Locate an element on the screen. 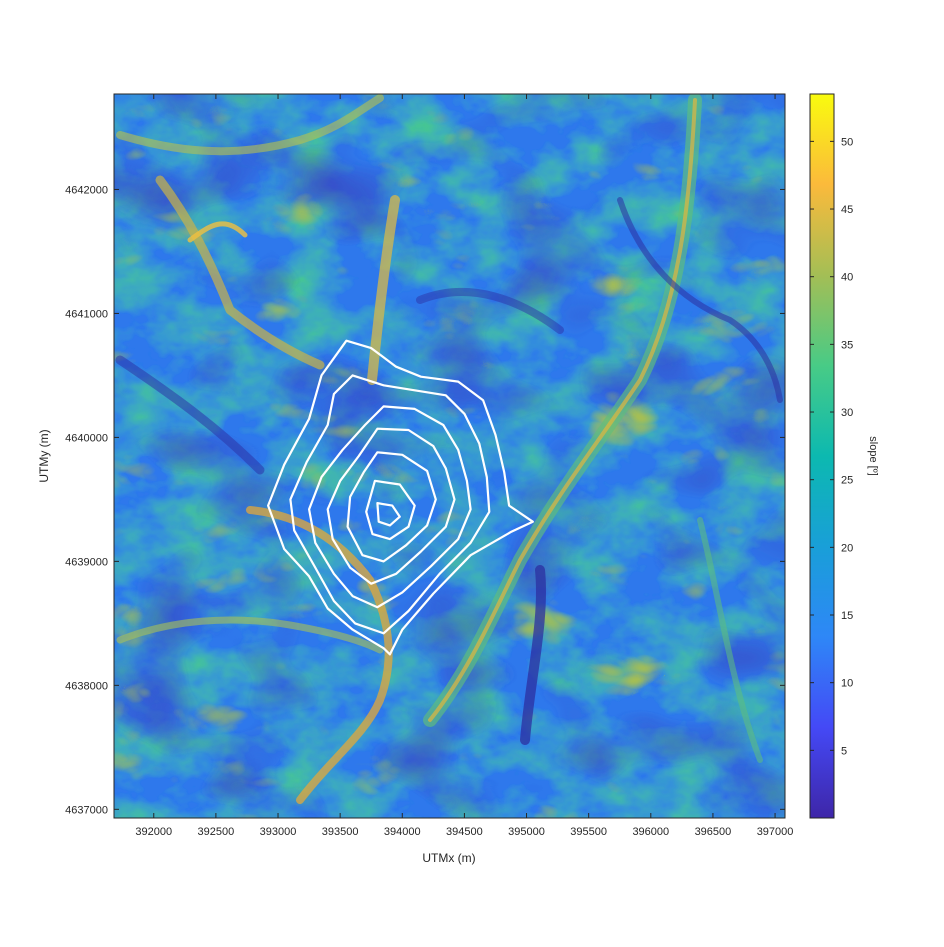 The image size is (944, 947). contour-lines is located at coordinates (400, 497).